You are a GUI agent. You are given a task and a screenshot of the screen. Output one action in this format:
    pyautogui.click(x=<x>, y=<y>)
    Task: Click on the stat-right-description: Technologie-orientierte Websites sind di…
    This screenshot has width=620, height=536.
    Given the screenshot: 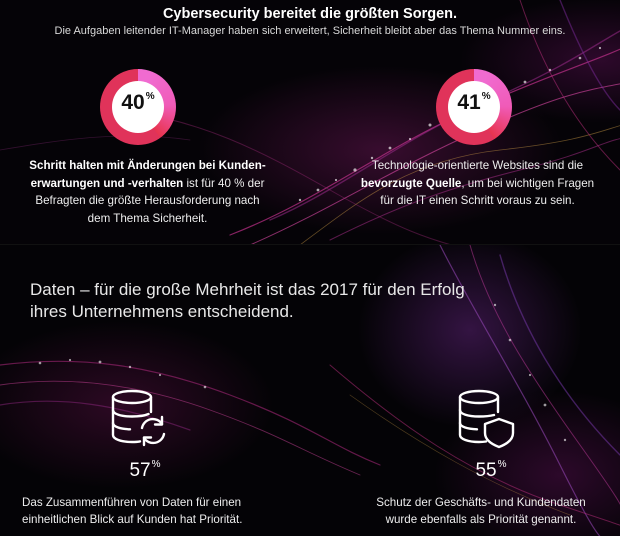 What is the action you would take?
    pyautogui.click(x=477, y=183)
    